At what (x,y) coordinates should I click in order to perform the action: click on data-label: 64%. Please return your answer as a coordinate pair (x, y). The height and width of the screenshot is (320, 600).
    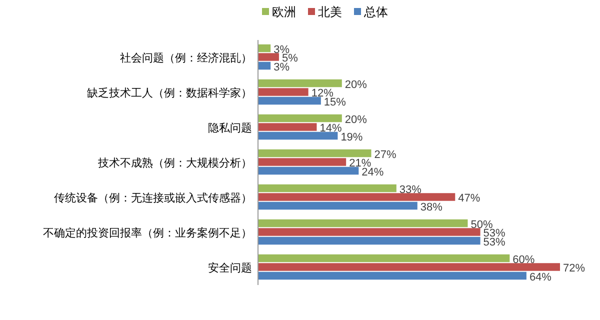
    Looking at the image, I should click on (540, 277).